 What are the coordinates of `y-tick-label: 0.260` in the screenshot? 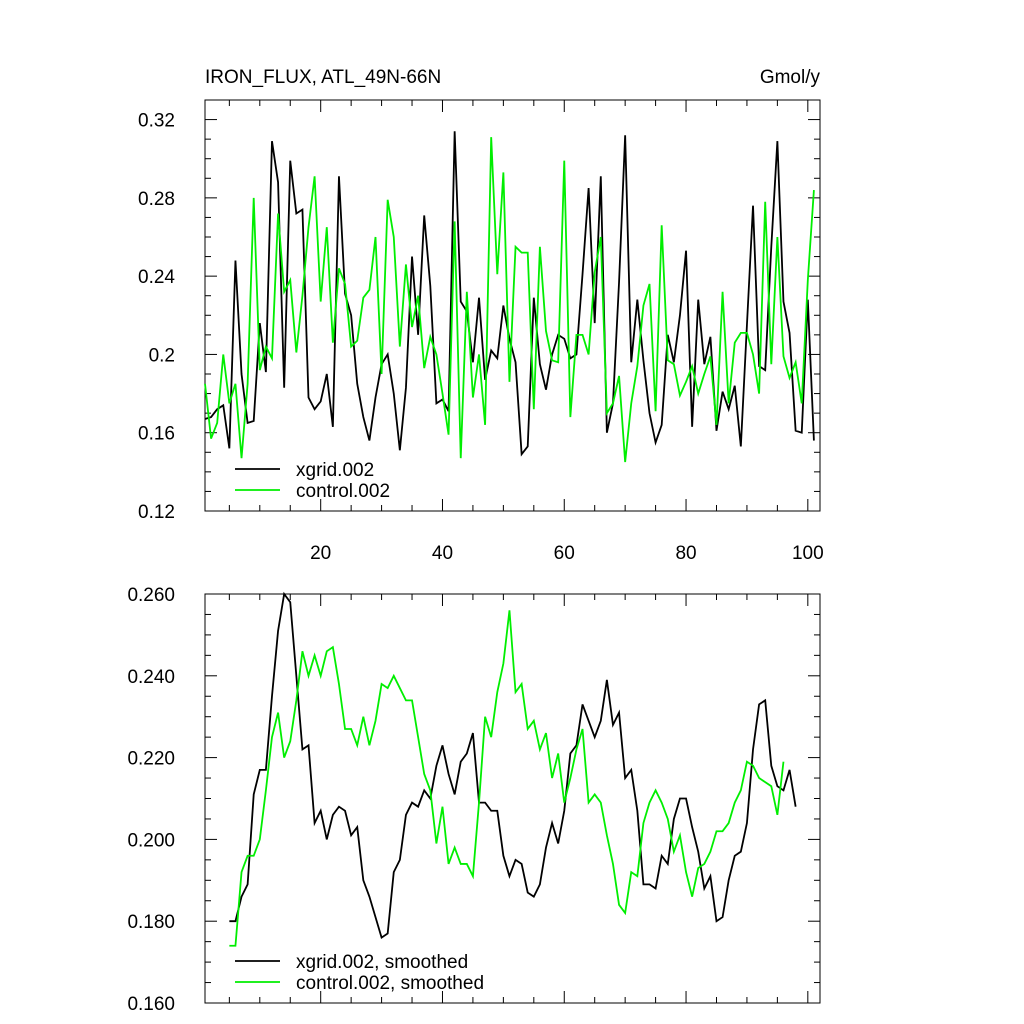 It's located at (151, 595).